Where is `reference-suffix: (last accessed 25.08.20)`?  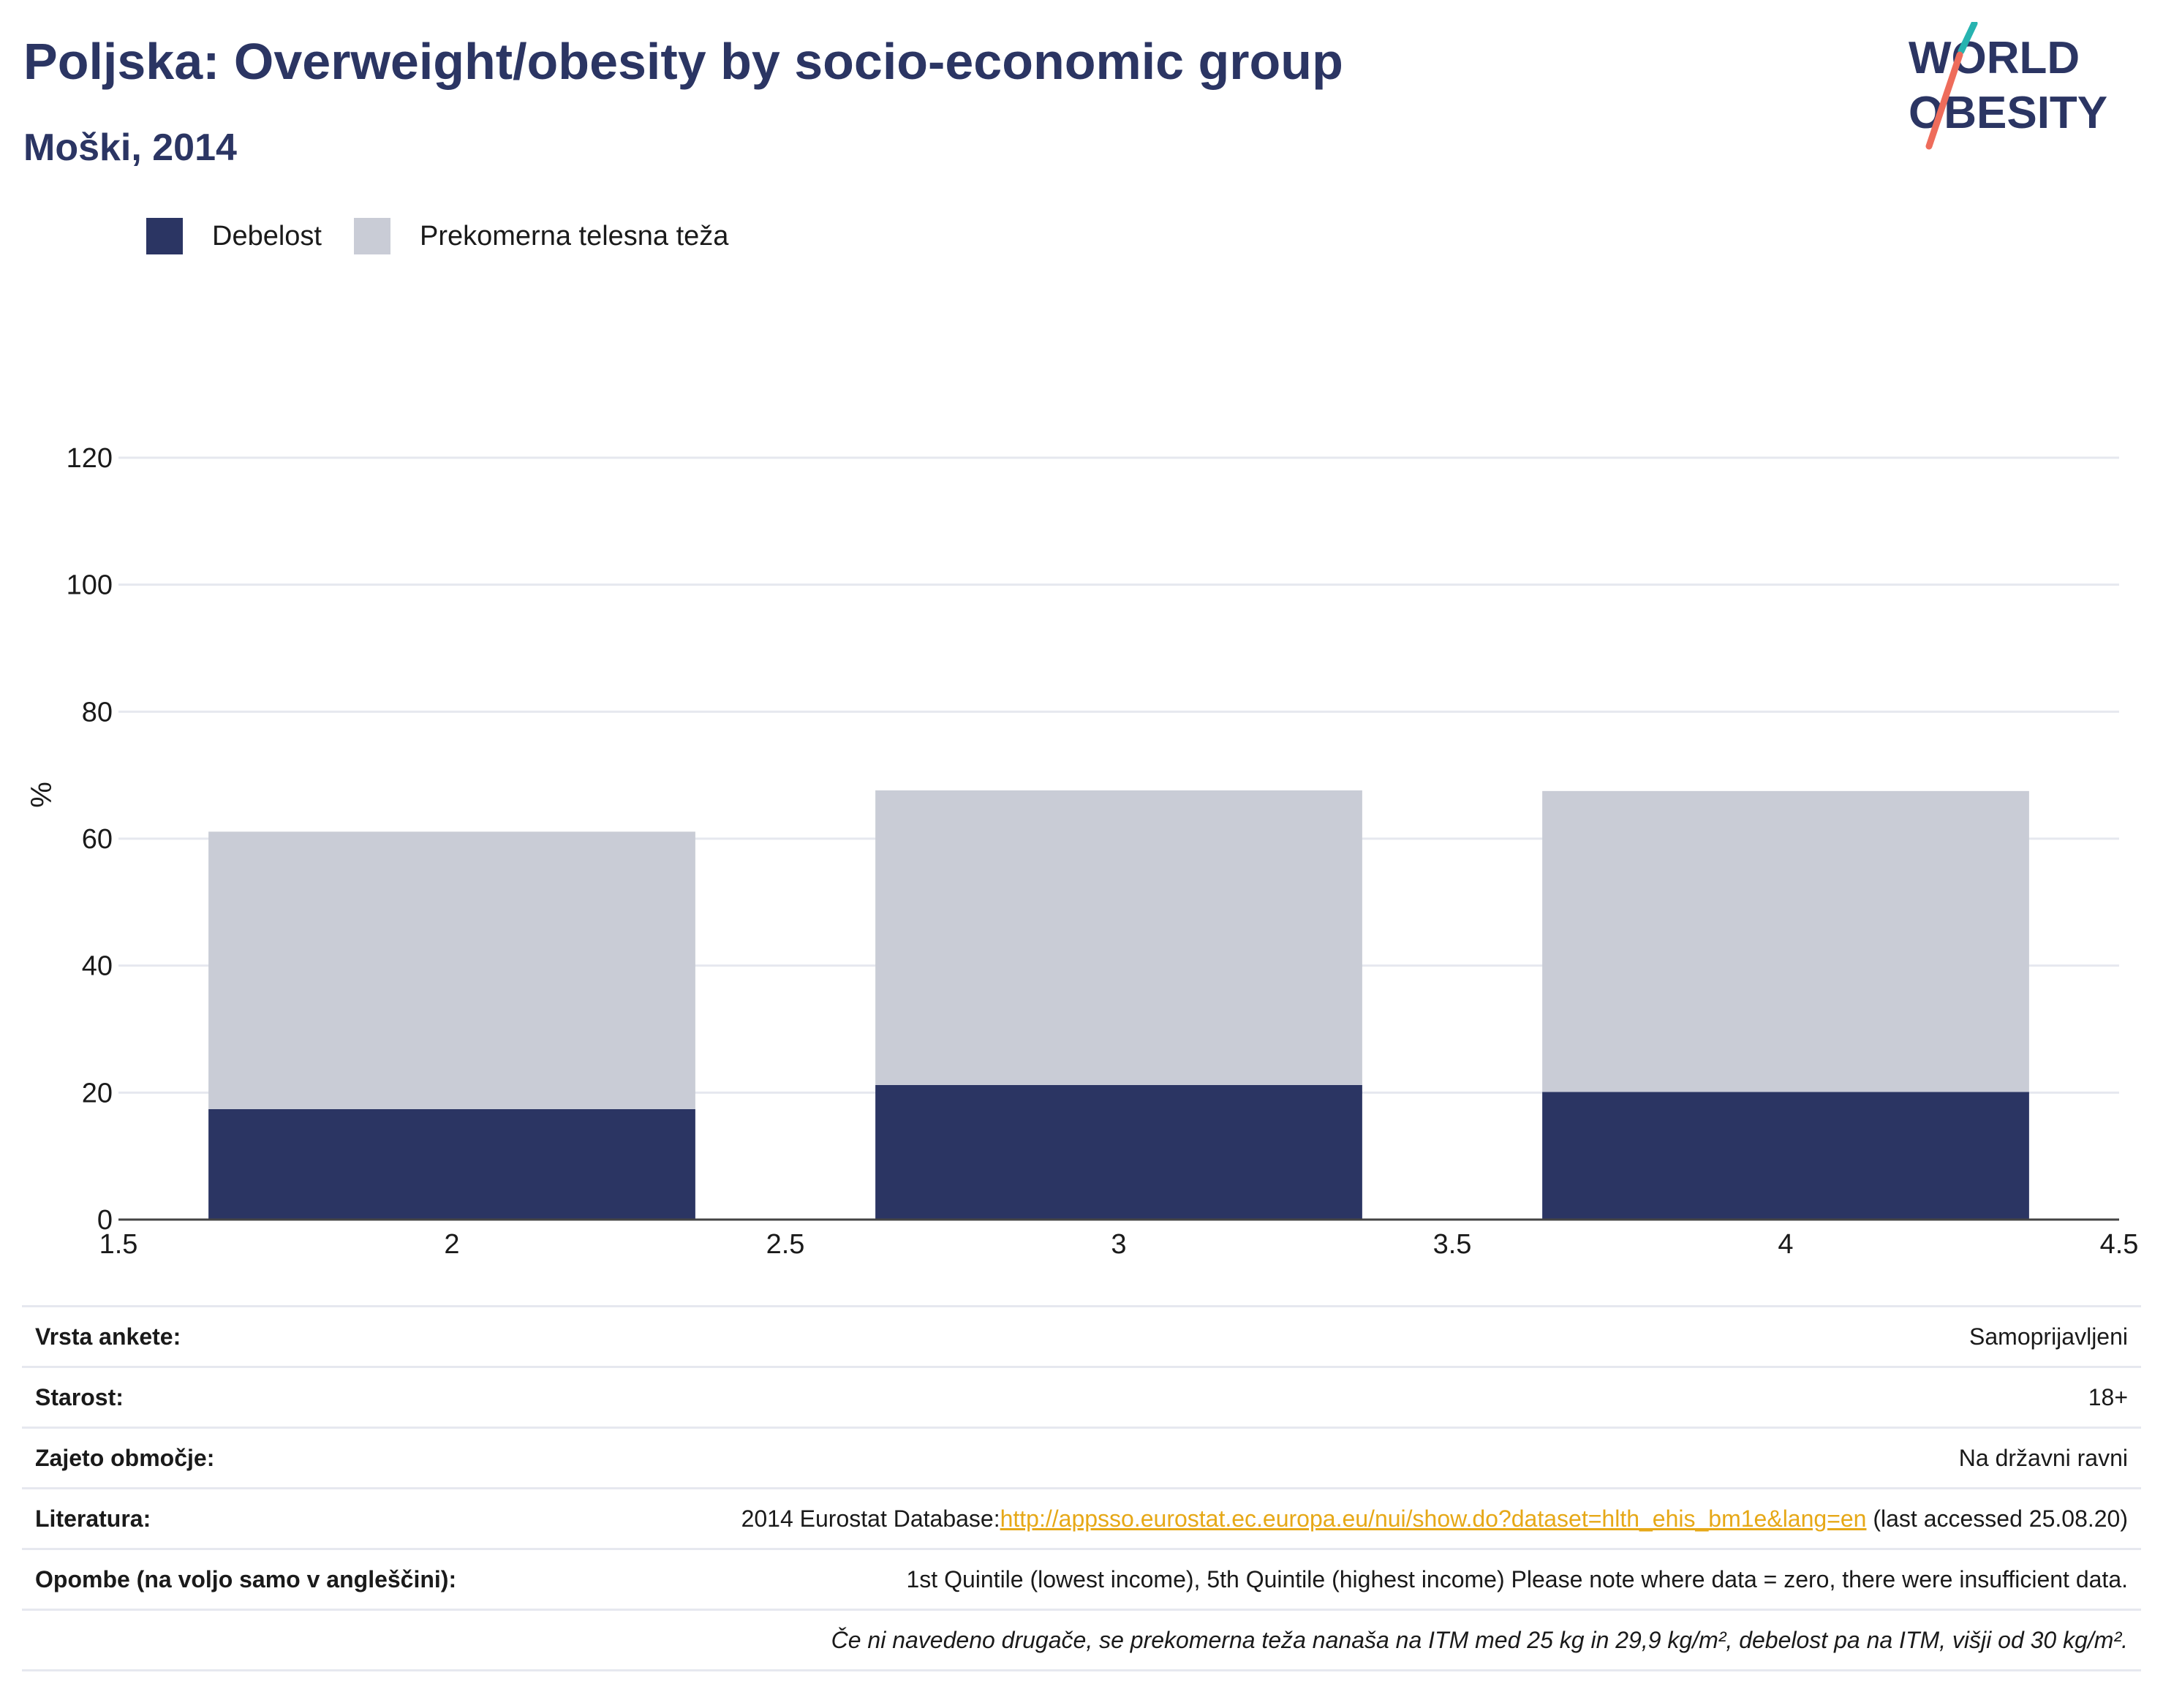
reference-suffix: (last accessed 25.08.20) is located at coordinates (1997, 1518).